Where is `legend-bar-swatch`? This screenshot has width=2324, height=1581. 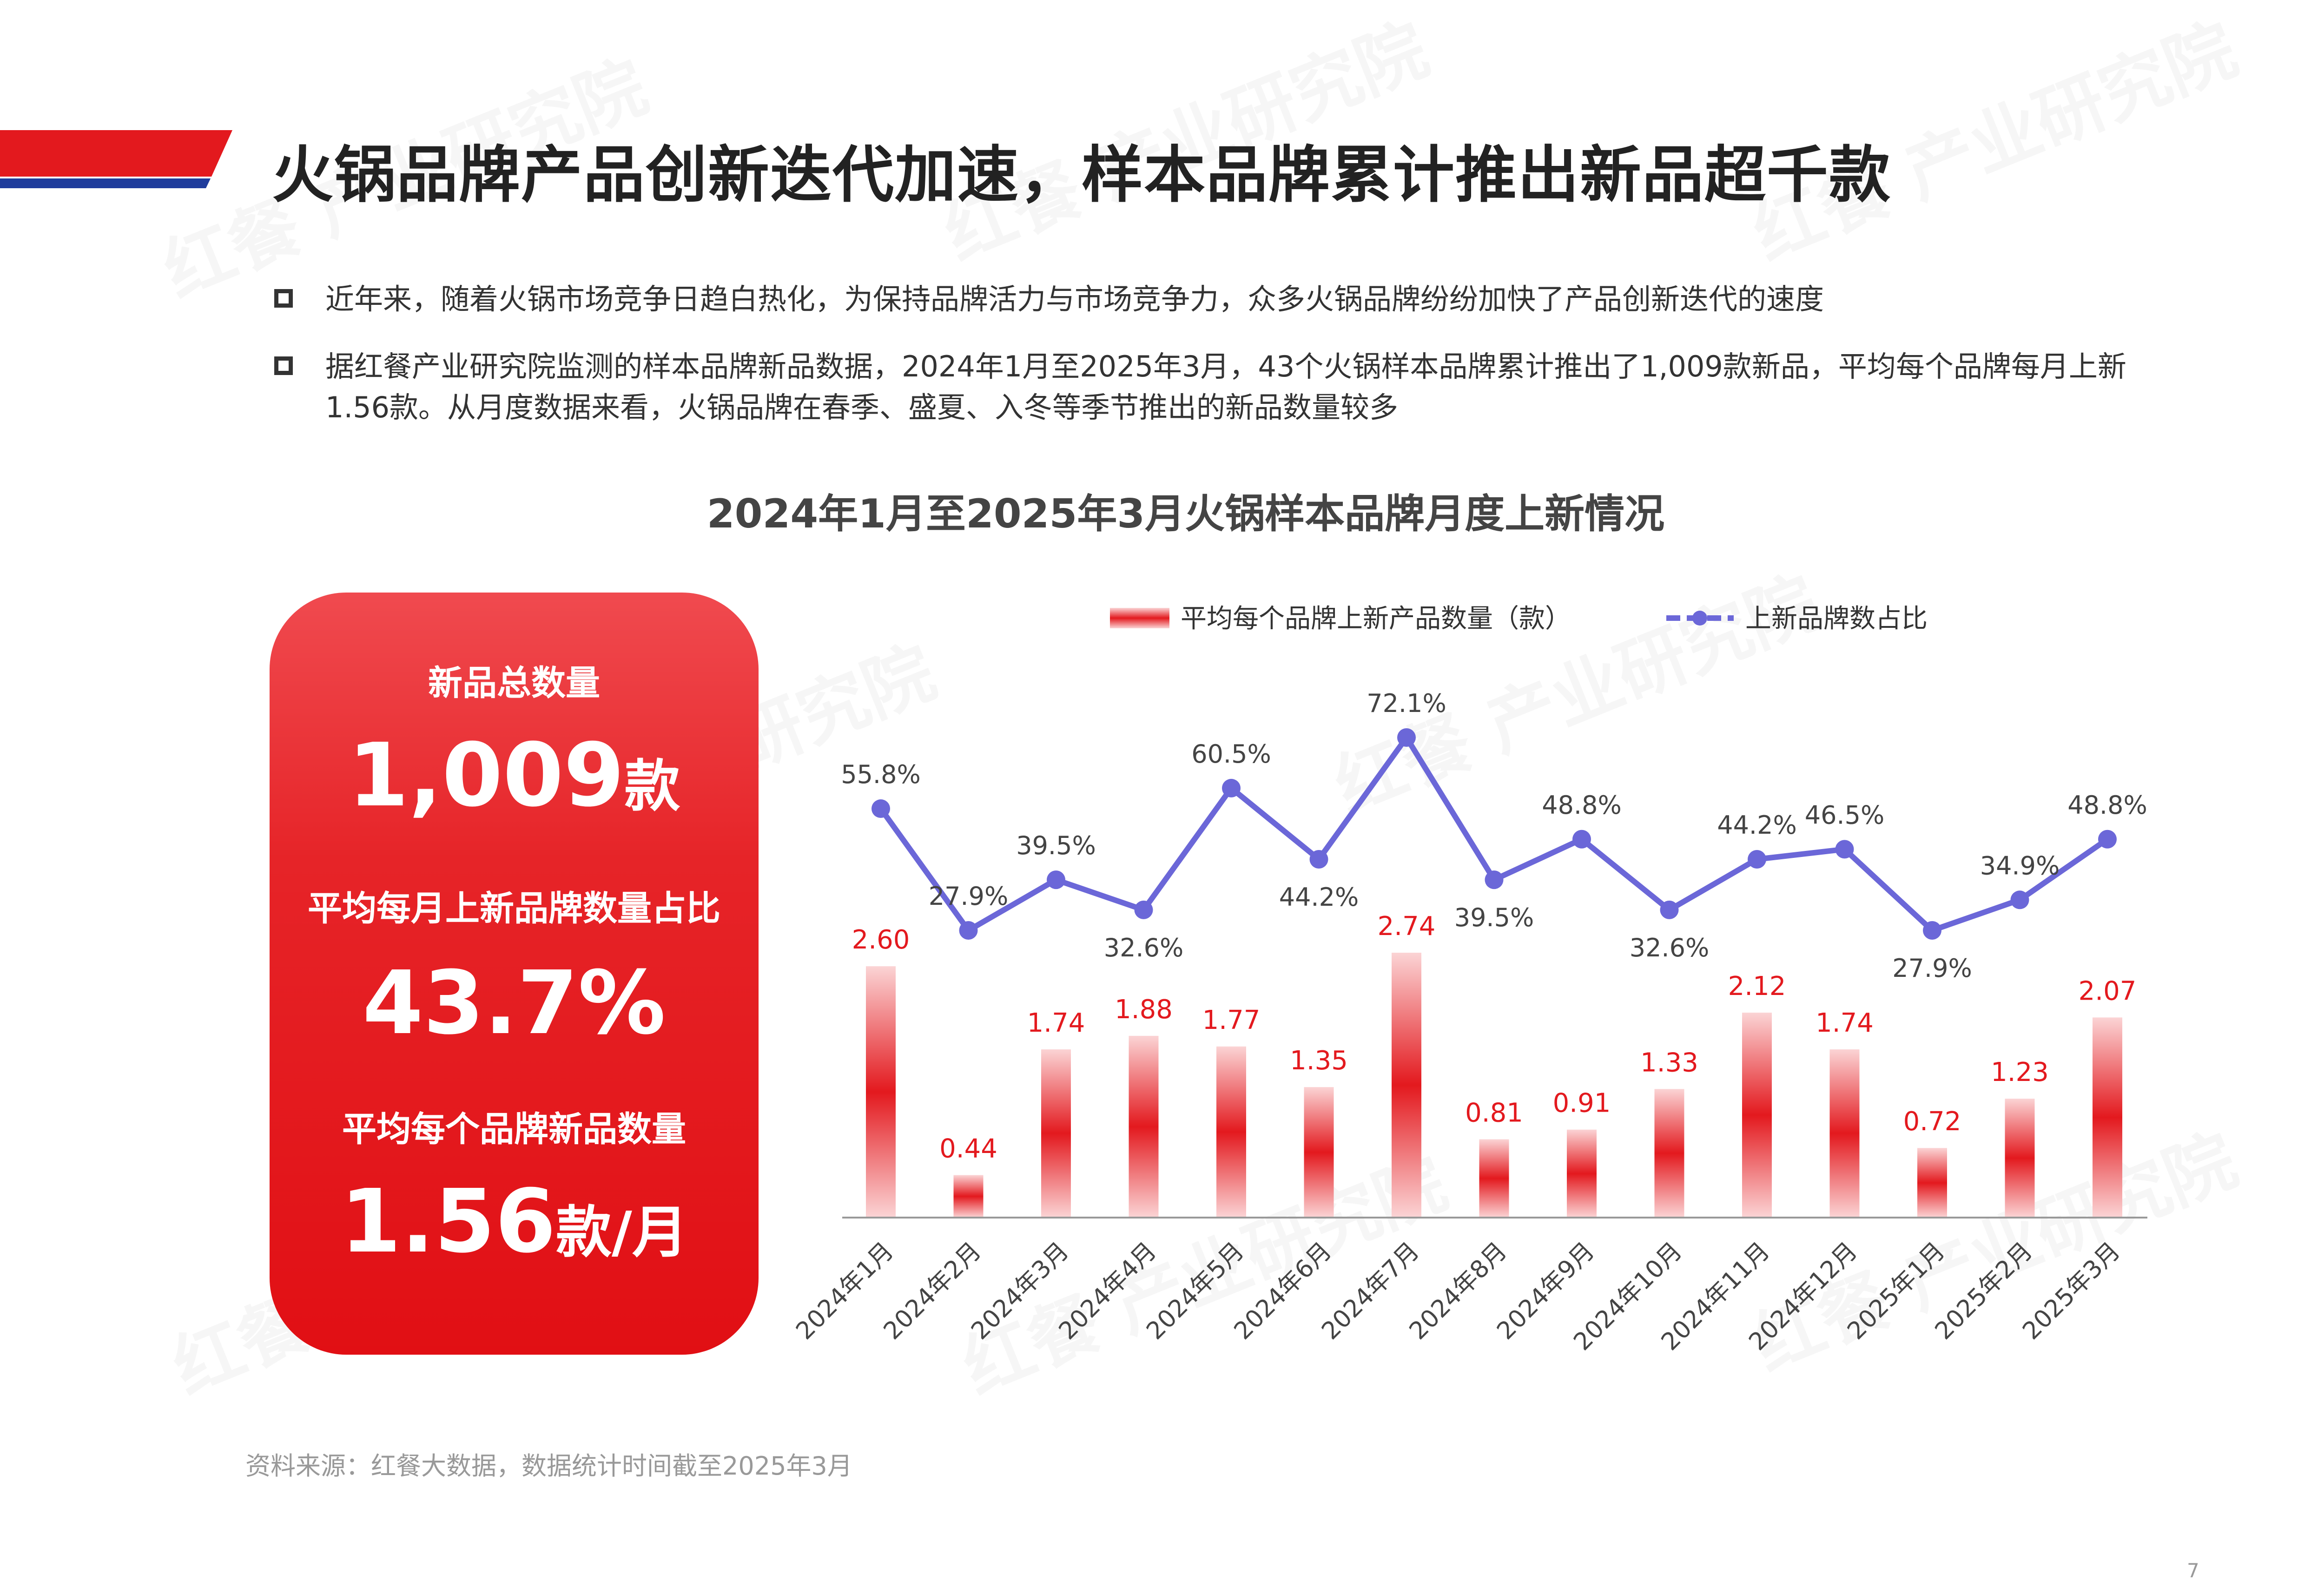
legend-bar-swatch is located at coordinates (1139, 618).